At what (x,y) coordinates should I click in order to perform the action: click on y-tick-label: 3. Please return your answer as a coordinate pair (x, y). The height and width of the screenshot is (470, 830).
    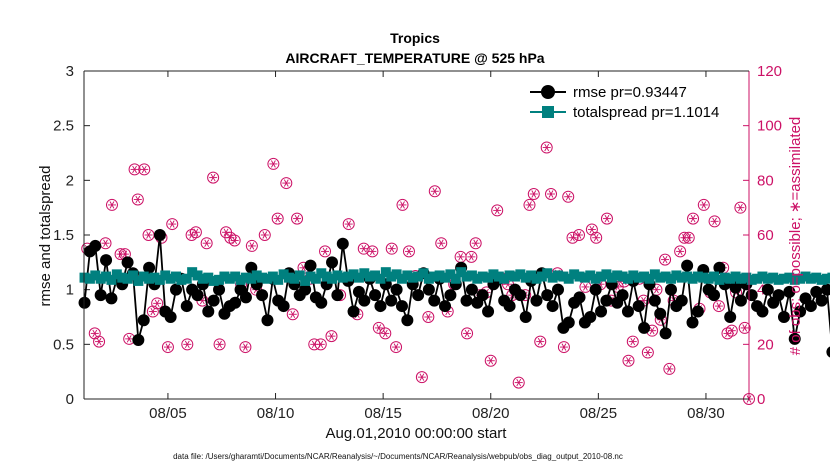
    Looking at the image, I should click on (70, 71).